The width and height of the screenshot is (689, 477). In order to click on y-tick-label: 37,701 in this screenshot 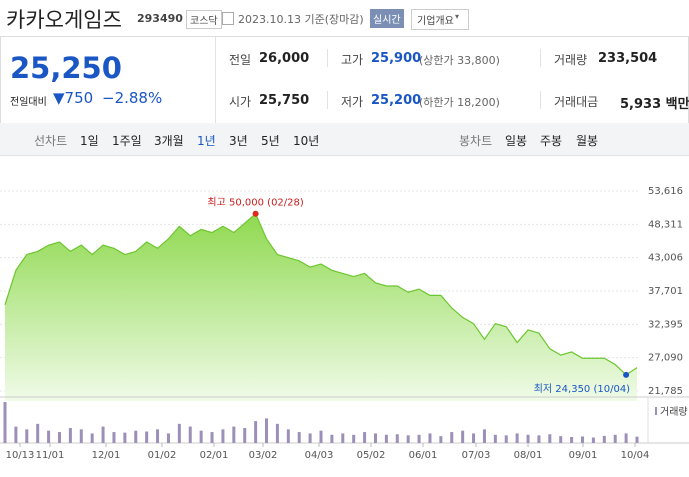, I will do `click(665, 291)`.